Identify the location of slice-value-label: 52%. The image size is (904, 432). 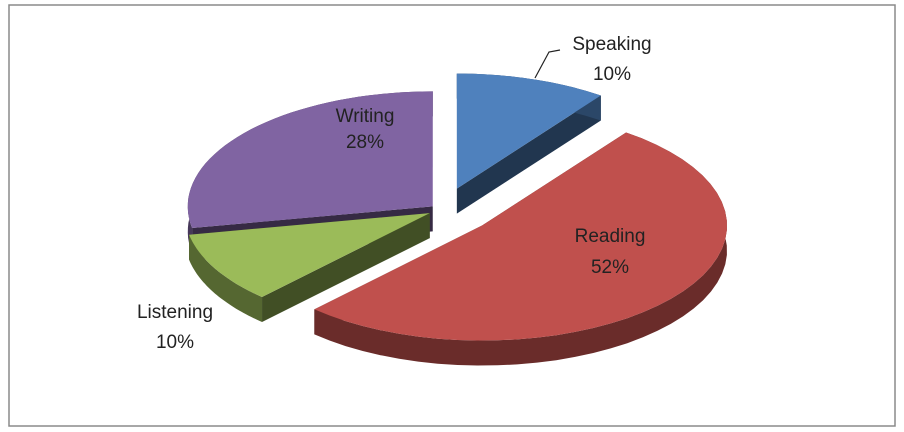
(610, 267).